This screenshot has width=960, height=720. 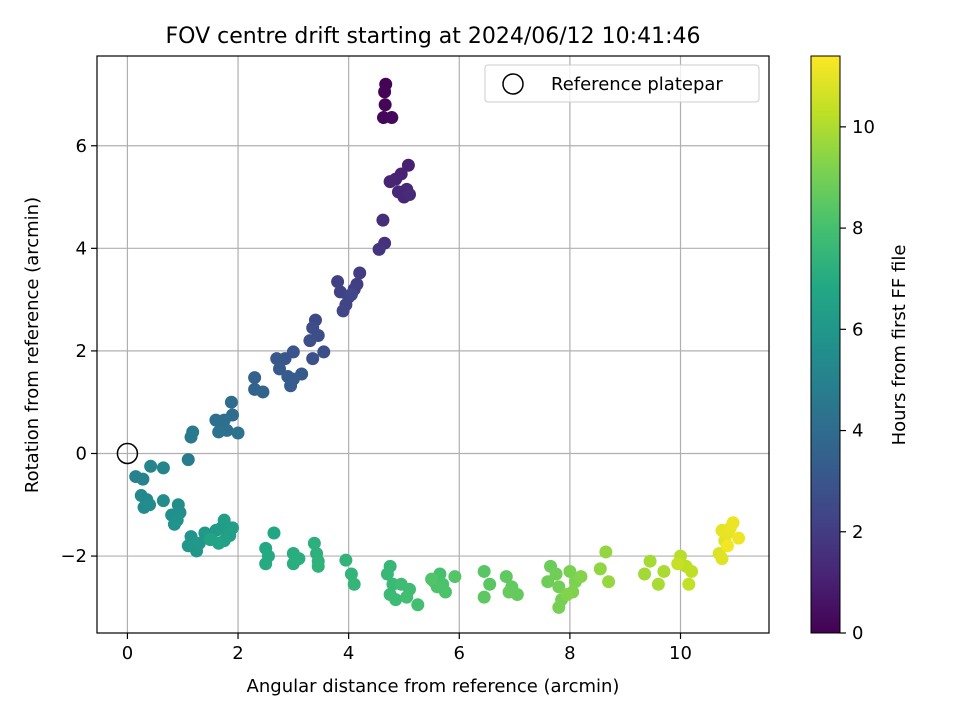 What do you see at coordinates (857, 228) in the screenshot?
I see `colorbar-tick-label: 8` at bounding box center [857, 228].